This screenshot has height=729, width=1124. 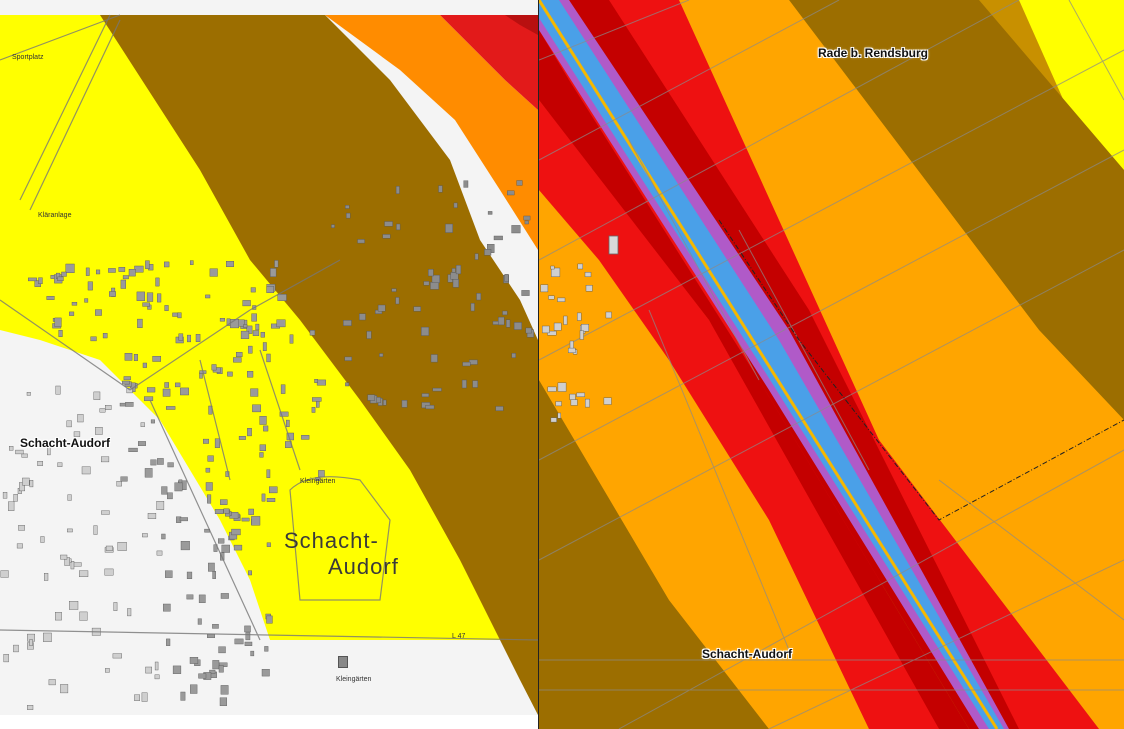 I want to click on label-big-audorf: Audorf, so click(x=363, y=566).